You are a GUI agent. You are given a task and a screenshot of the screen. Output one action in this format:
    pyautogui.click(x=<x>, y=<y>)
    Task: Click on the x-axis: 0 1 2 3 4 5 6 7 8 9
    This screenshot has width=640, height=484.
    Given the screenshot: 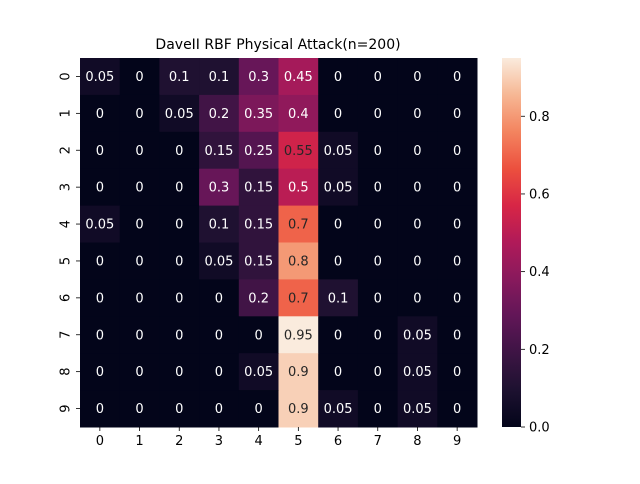 What is the action you would take?
    pyautogui.click(x=278, y=438)
    